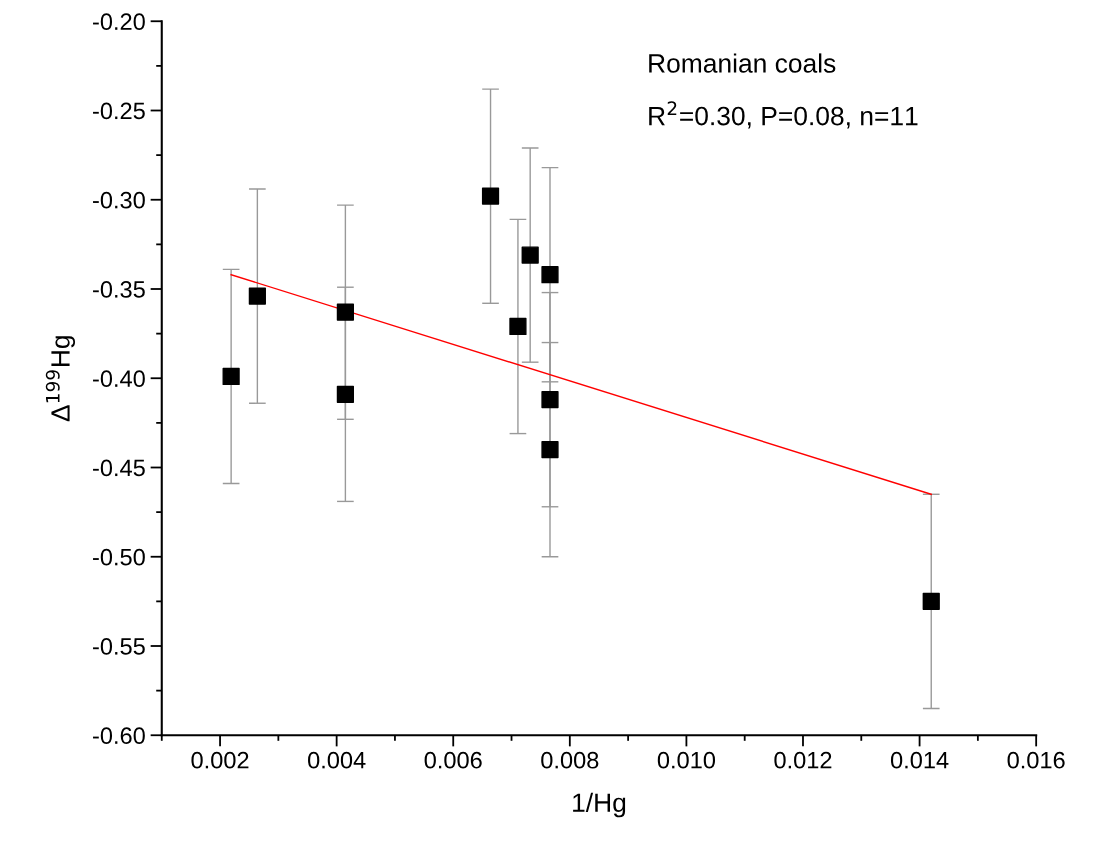  Describe the element at coordinates (453, 760) in the screenshot. I see `x-tick-label: 0.006` at that location.